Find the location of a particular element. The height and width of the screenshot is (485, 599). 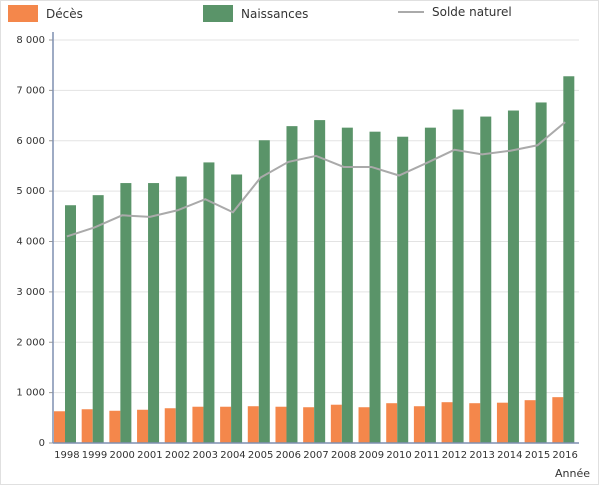

y-tick-label: 0 is located at coordinates (42, 443).